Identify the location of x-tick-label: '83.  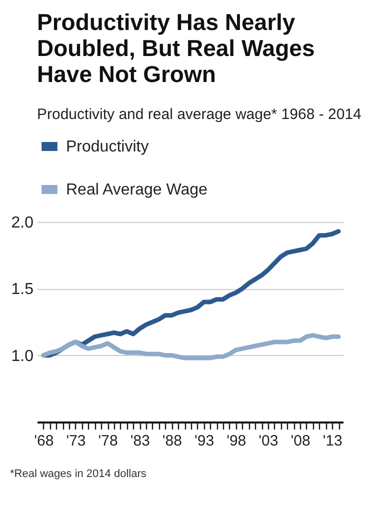
(140, 441).